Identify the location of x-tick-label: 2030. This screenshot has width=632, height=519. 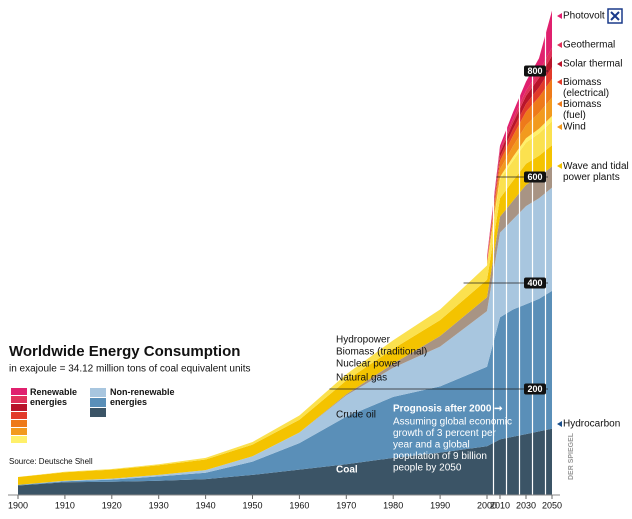
(526, 505).